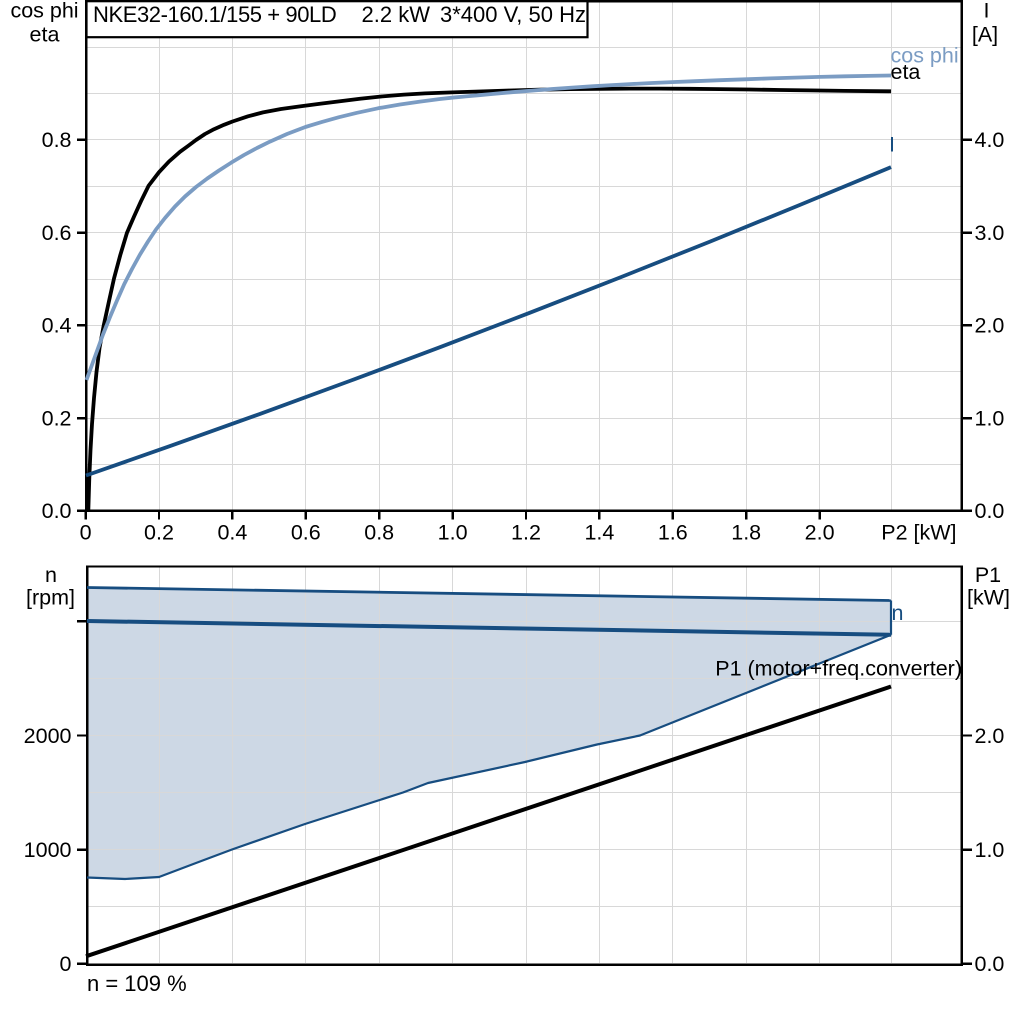  Describe the element at coordinates (526, 533) in the screenshot. I see `svg-text: 1.2` at that location.